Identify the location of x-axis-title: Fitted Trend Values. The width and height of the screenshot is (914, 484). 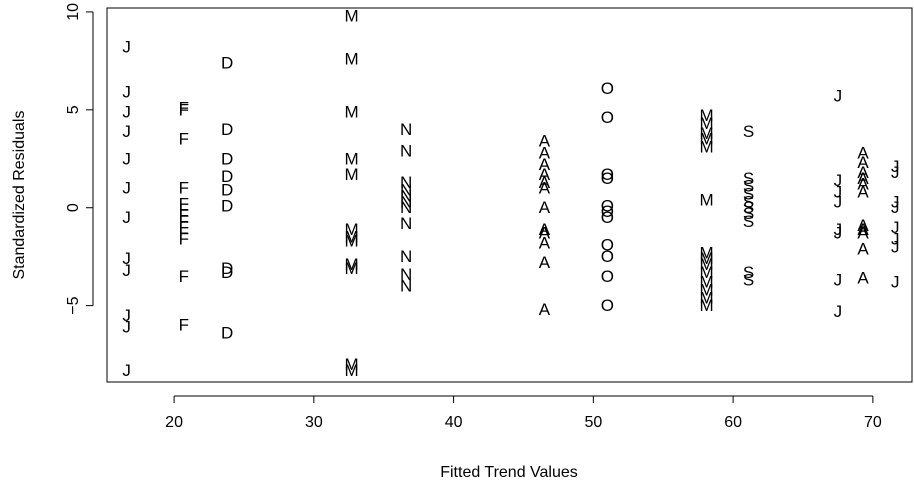
(509, 472).